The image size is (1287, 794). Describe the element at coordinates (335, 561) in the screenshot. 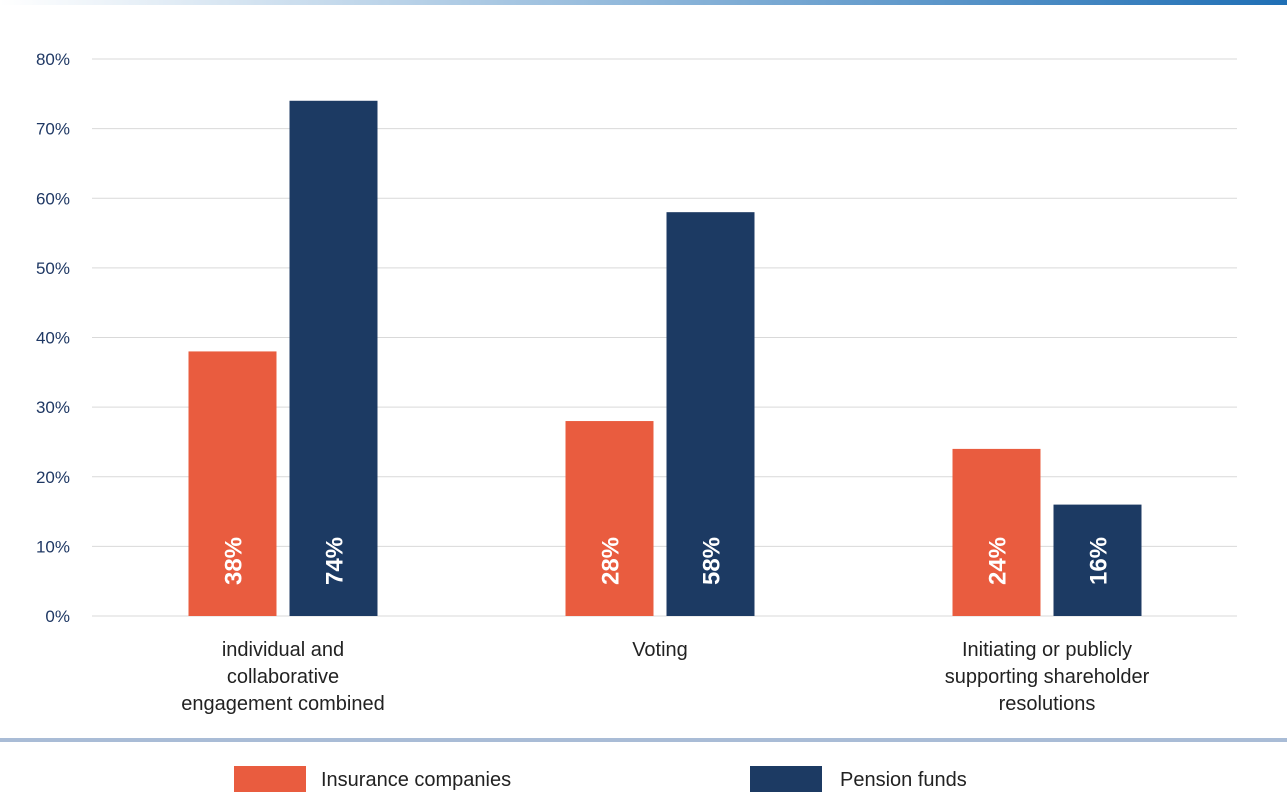

I see `bar-value-label: 74%` at that location.